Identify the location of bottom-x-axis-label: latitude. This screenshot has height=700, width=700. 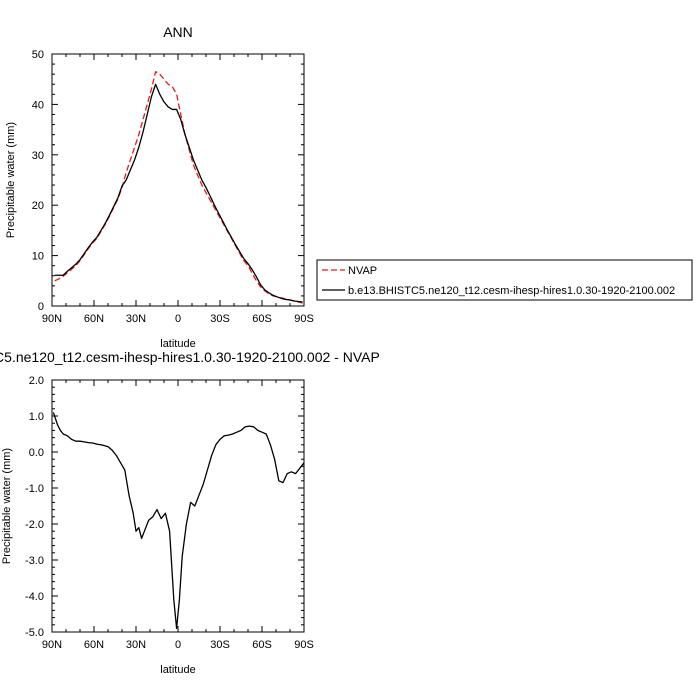
(177, 670).